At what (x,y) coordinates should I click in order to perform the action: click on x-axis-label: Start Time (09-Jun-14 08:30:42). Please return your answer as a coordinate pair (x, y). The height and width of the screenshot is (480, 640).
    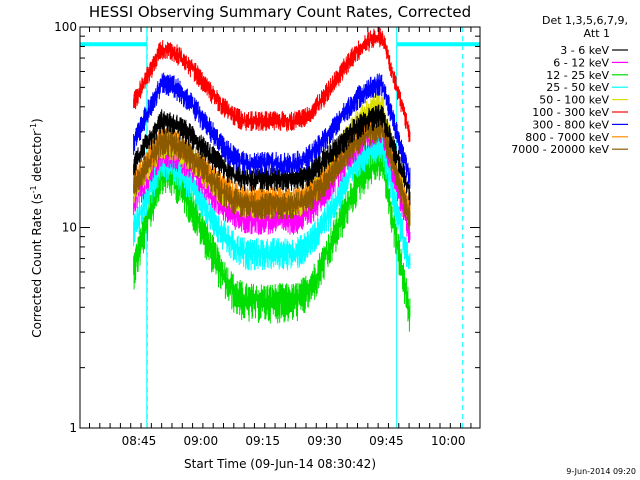
    Looking at the image, I should click on (280, 464).